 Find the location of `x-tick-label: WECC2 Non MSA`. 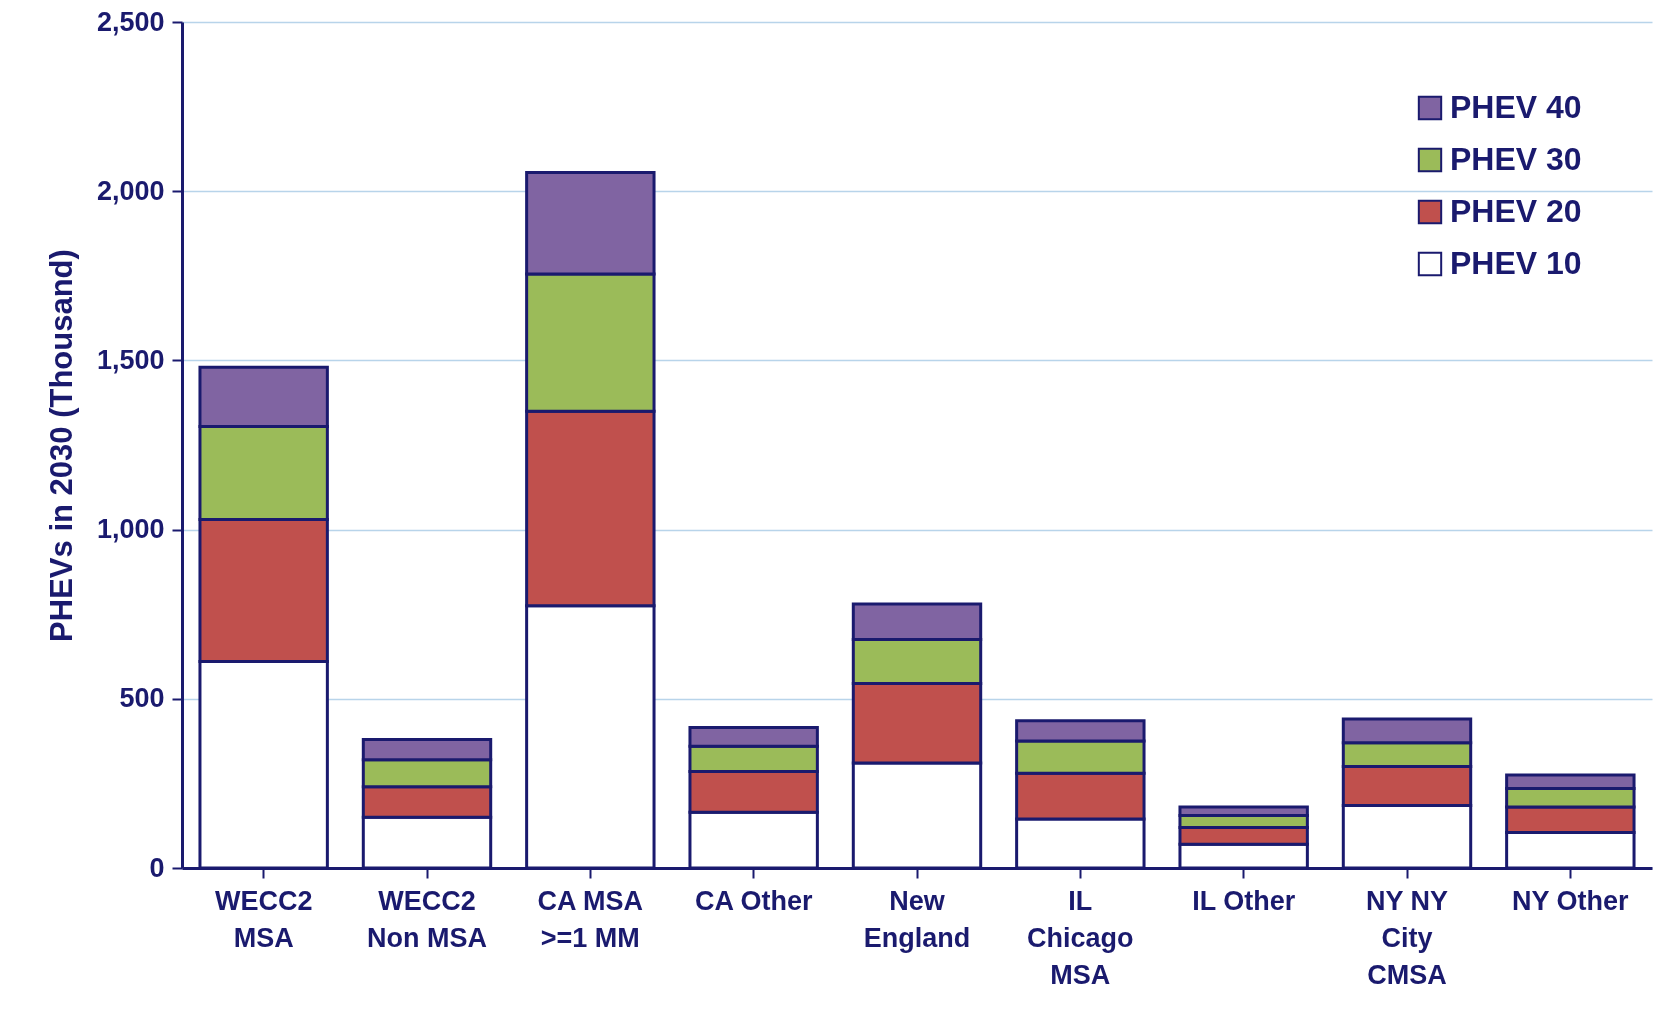

x-tick-label: WECC2 Non MSA is located at coordinates (427, 919).